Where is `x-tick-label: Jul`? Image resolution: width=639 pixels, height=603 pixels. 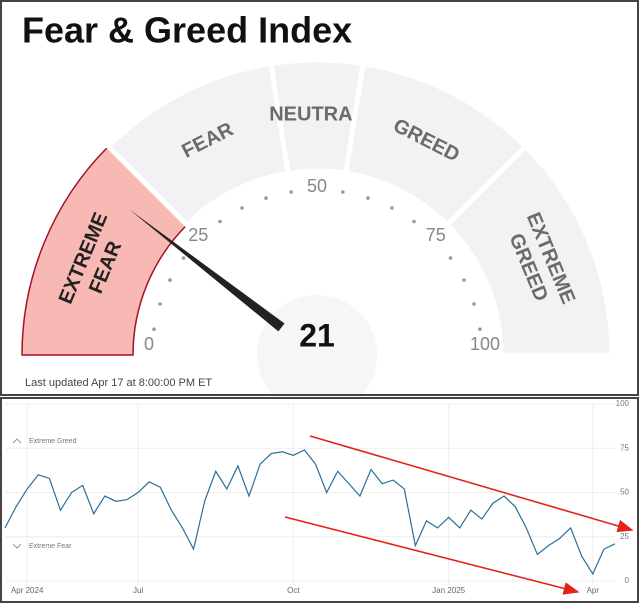 x-tick-label: Jul is located at coordinates (138, 590).